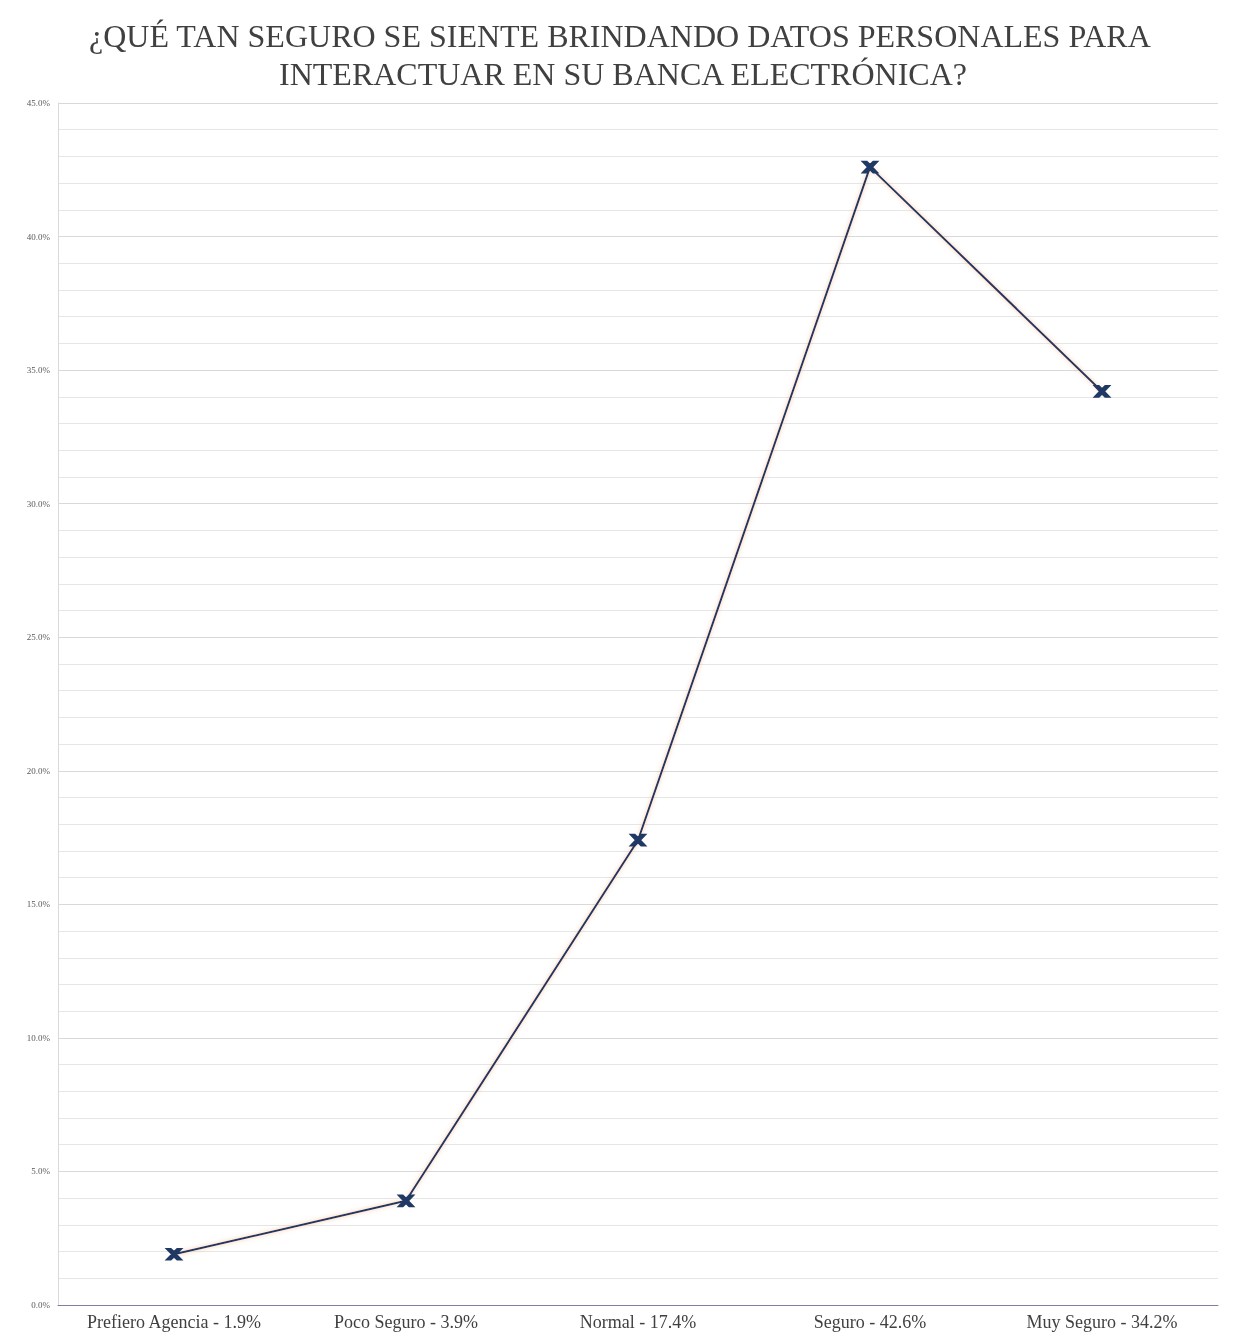  I want to click on chart-title: ¿QUÉ TAN SEGURO SE SIENTE BRINDANDO DATOS PERSONALES PARA INTERACTUAR EN SU BANCA ELECTRÓNICA?, so click(623, 55).